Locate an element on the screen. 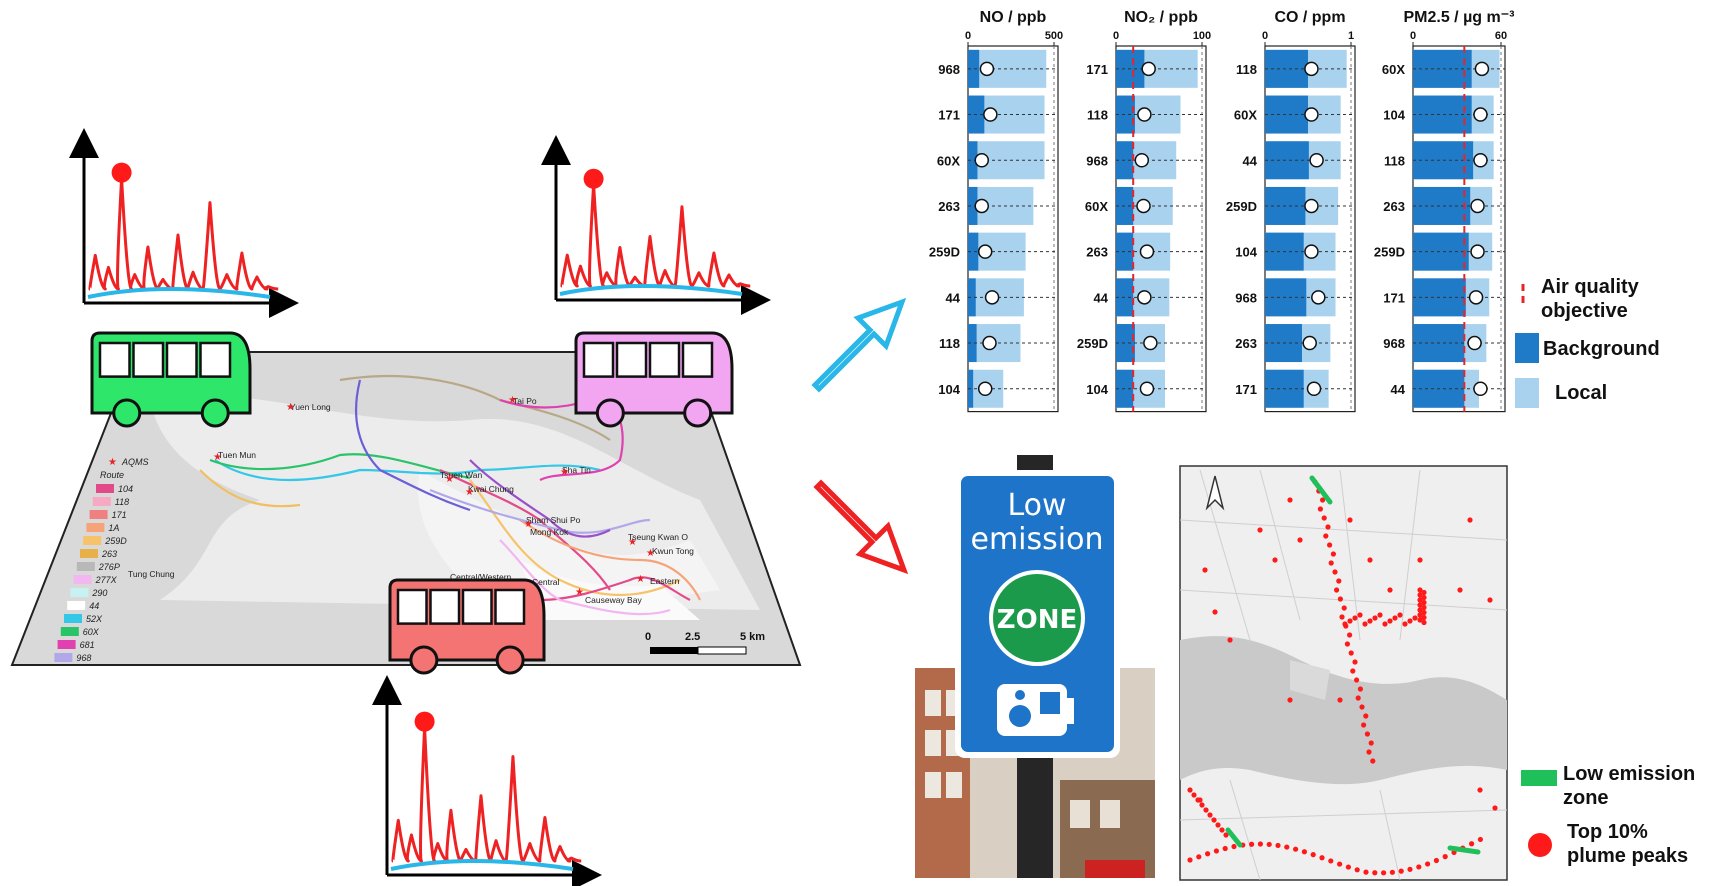 The image size is (1724, 886). peaks-map is located at coordinates (1343, 673).